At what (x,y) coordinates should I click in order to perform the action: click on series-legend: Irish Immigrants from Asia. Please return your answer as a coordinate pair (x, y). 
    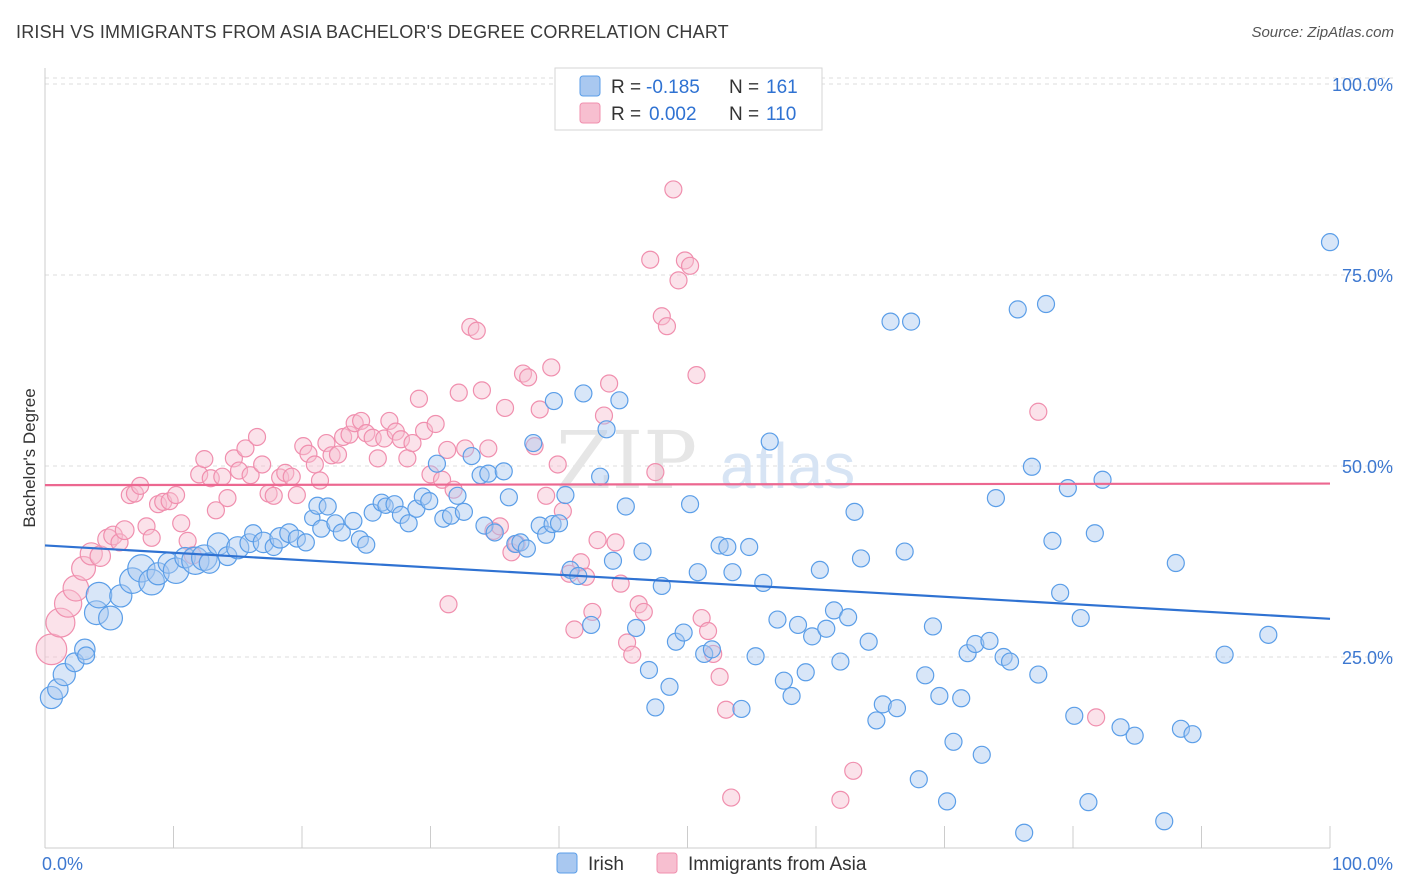
    Looking at the image, I should click on (711, 863).